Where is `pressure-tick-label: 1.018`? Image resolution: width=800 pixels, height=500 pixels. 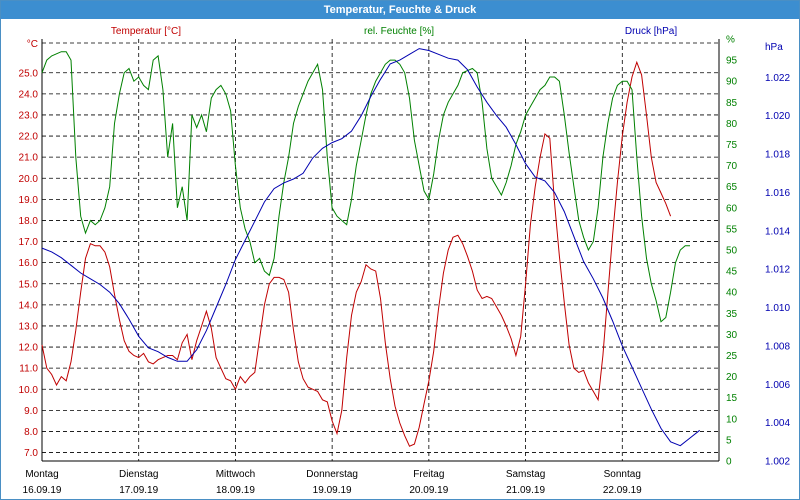
pressure-tick-label: 1.018 is located at coordinates (777, 155).